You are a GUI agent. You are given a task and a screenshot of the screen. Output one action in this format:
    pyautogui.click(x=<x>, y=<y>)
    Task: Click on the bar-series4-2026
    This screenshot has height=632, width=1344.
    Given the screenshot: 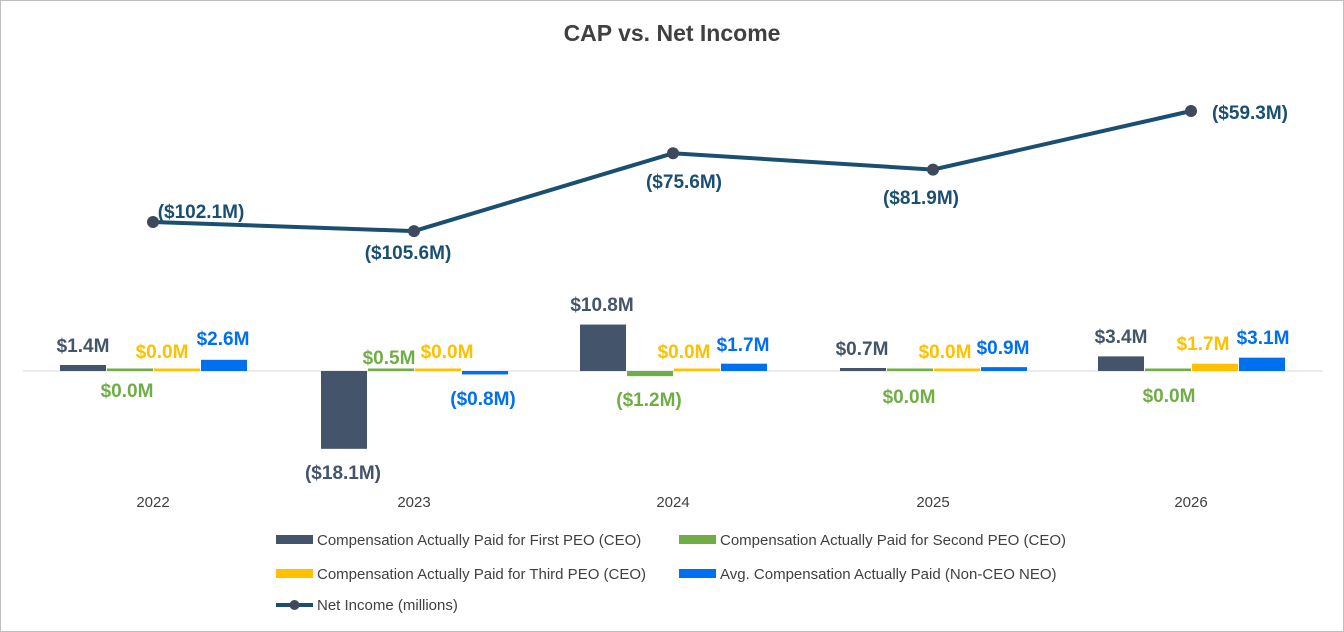 What is the action you would take?
    pyautogui.click(x=1262, y=364)
    